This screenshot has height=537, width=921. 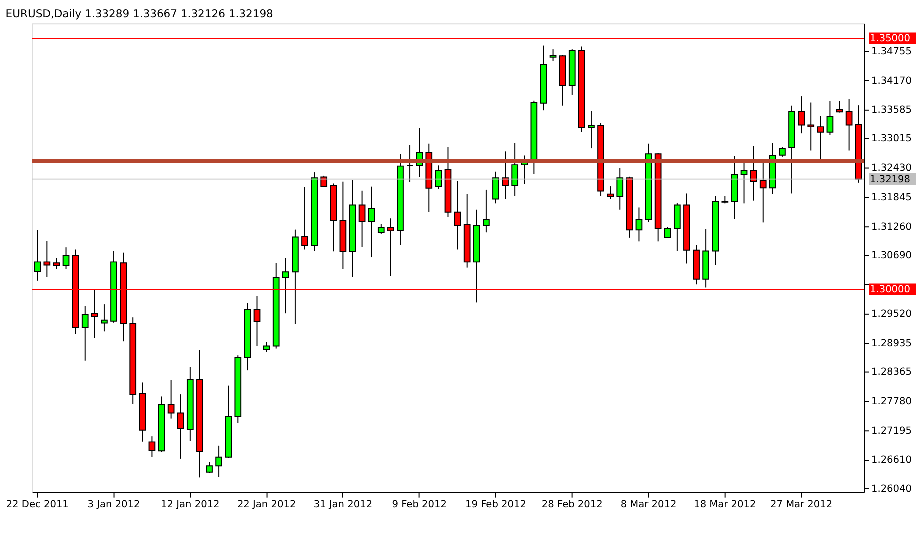 What do you see at coordinates (343, 505) in the screenshot?
I see `x-tick-label: 31 Jan 2012` at bounding box center [343, 505].